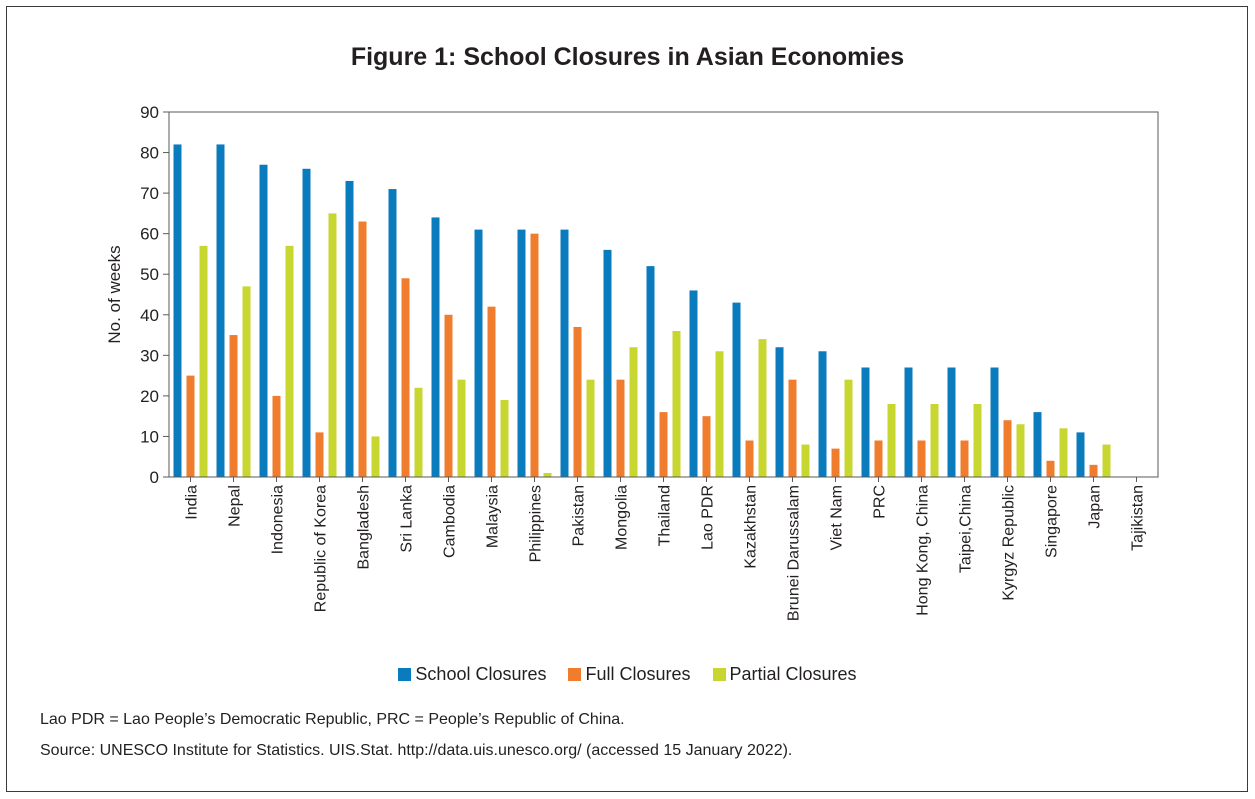 The image size is (1255, 799). What do you see at coordinates (263, 320) in the screenshot?
I see `bar-school-closures-indonesia` at bounding box center [263, 320].